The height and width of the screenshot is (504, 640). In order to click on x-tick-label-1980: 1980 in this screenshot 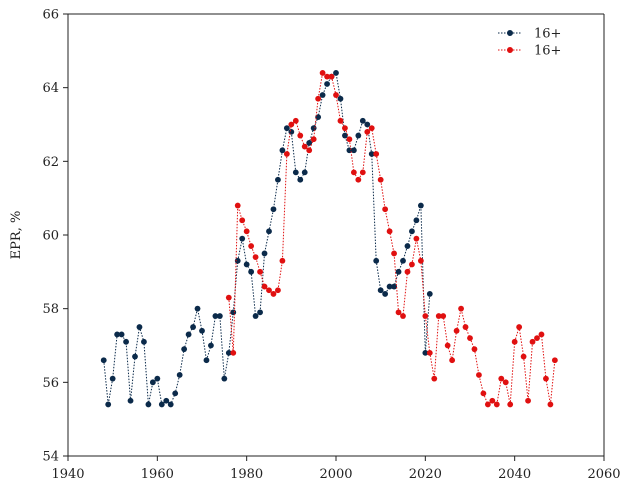, I will do `click(246, 474)`.